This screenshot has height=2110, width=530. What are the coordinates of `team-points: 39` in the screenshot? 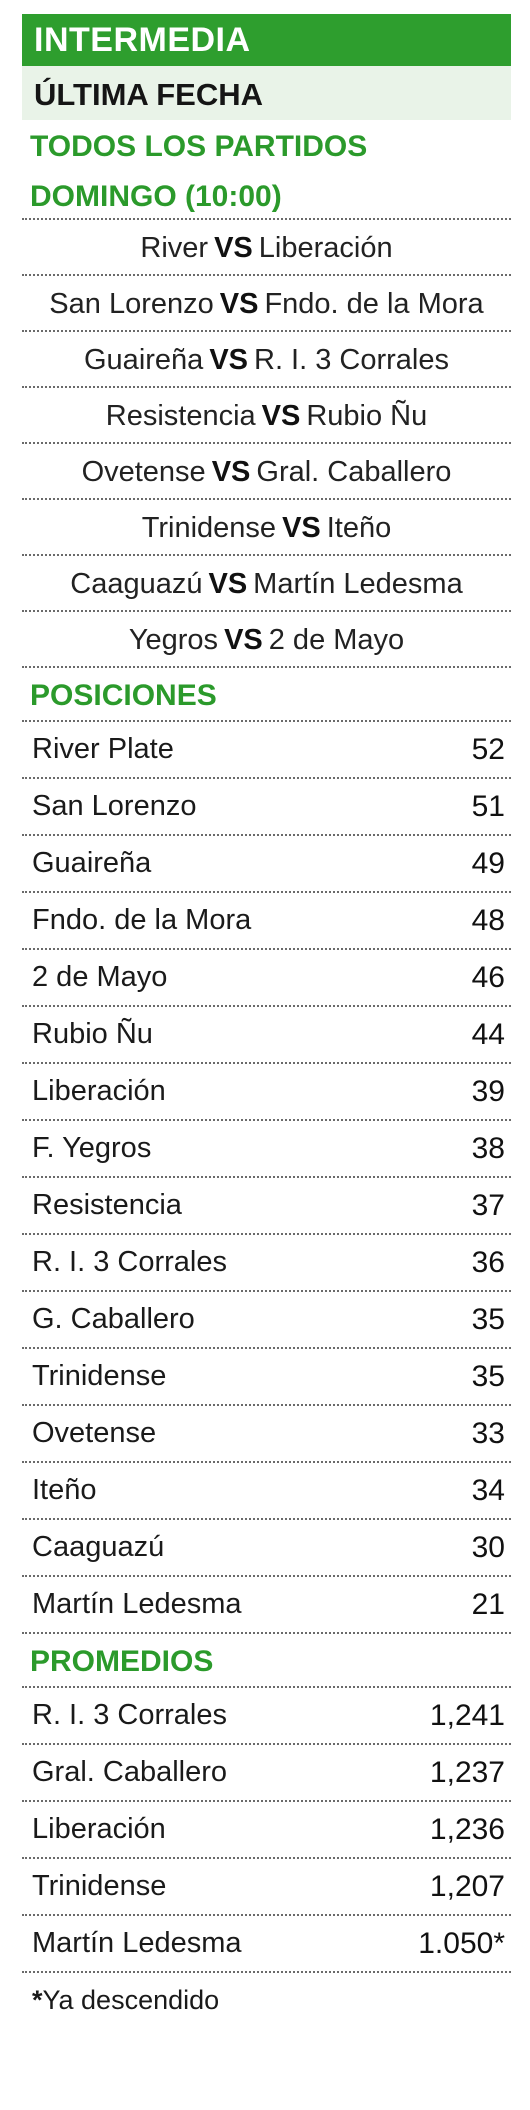 It's located at (488, 1091).